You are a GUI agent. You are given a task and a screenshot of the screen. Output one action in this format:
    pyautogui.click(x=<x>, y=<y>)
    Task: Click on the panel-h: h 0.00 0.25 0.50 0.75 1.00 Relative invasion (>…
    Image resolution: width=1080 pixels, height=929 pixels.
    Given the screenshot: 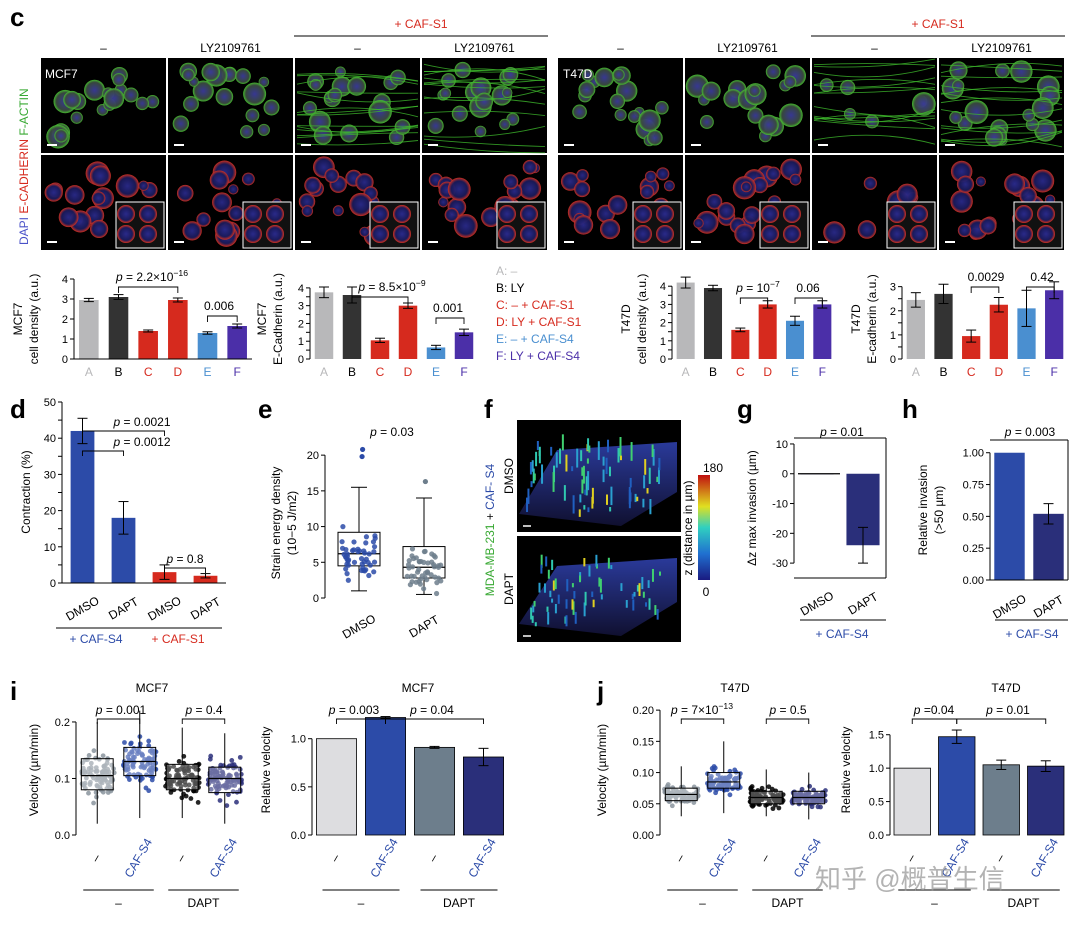 What is the action you would take?
    pyautogui.click(x=985, y=517)
    